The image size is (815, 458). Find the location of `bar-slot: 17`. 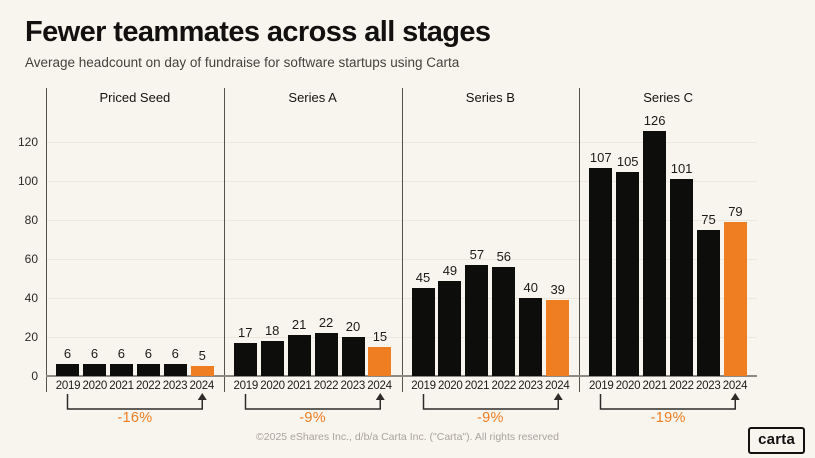

bar-slot: 17 is located at coordinates (245, 350).